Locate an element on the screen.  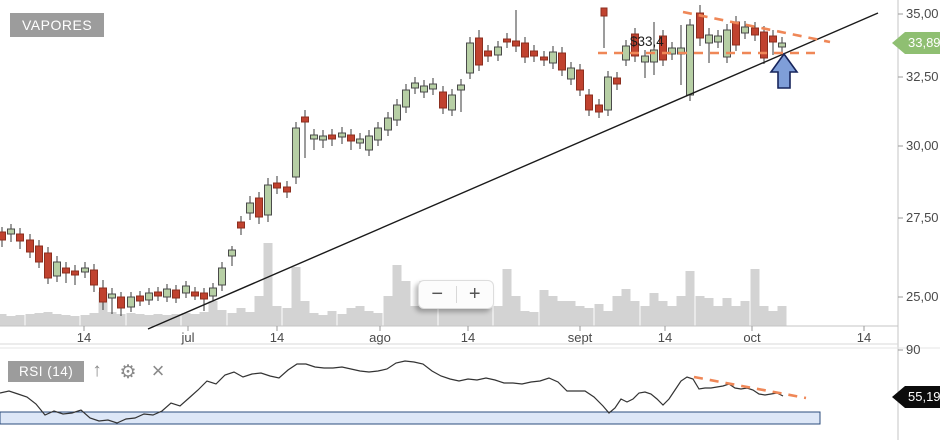
zoom-divider is located at coordinates (456, 294).